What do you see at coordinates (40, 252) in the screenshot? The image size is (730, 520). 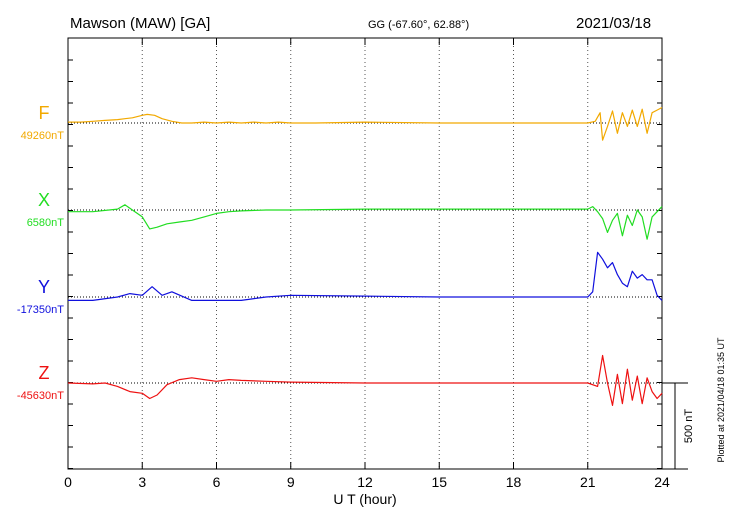 I see `series-labels: F 49260nT X 6580nT Y -17350nT Z -45630nT` at bounding box center [40, 252].